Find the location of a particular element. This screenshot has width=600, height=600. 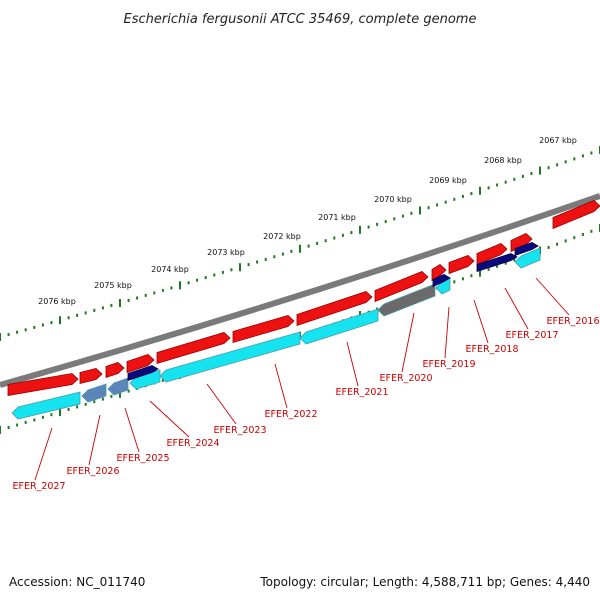

gene-label: EFER_2018 is located at coordinates (492, 349).